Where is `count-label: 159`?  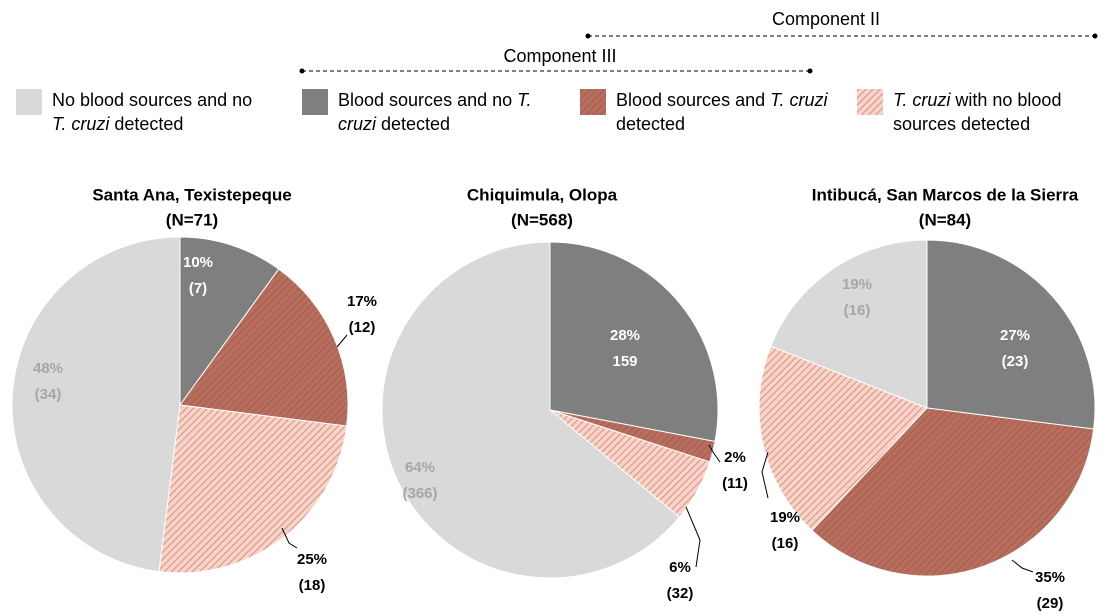 count-label: 159 is located at coordinates (624, 361).